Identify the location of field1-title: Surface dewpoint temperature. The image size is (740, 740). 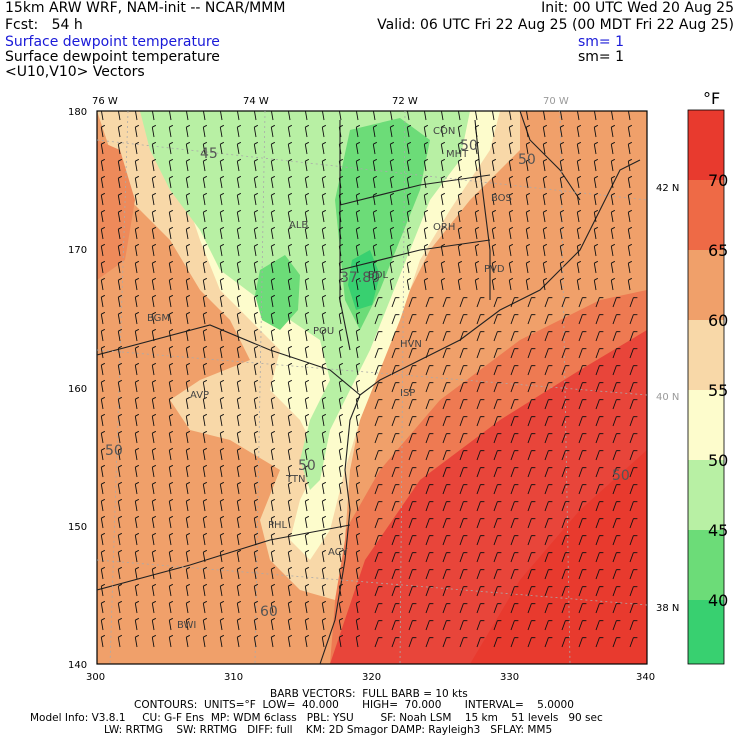
(112, 42).